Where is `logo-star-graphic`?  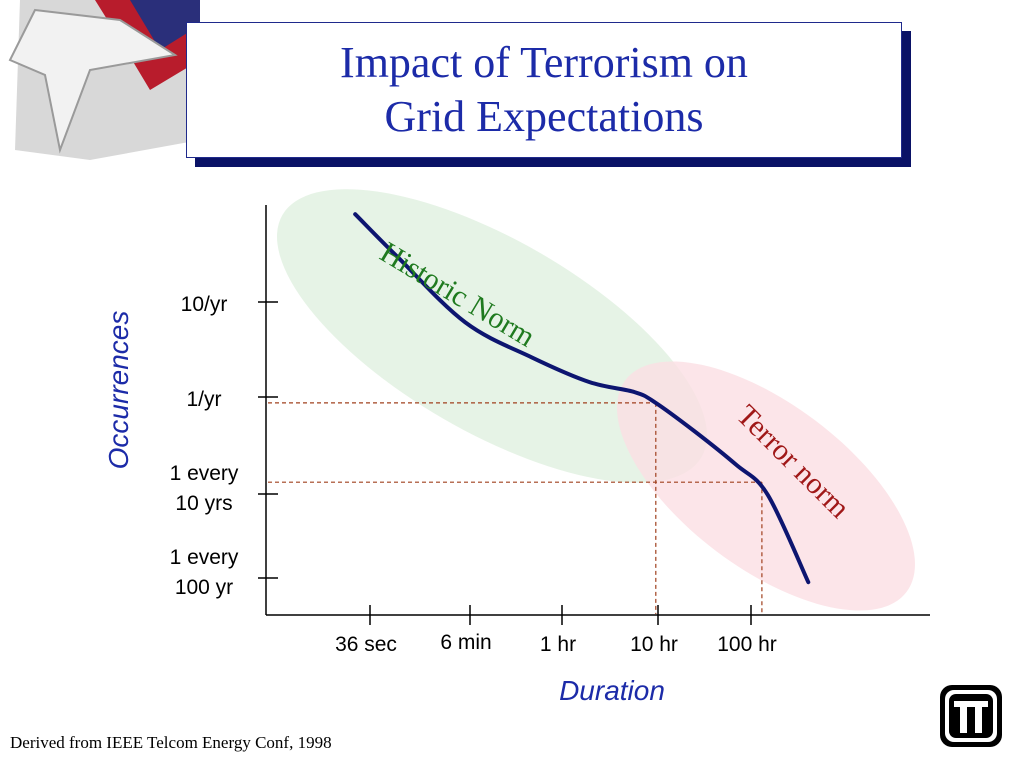 logo-star-graphic is located at coordinates (104, 80).